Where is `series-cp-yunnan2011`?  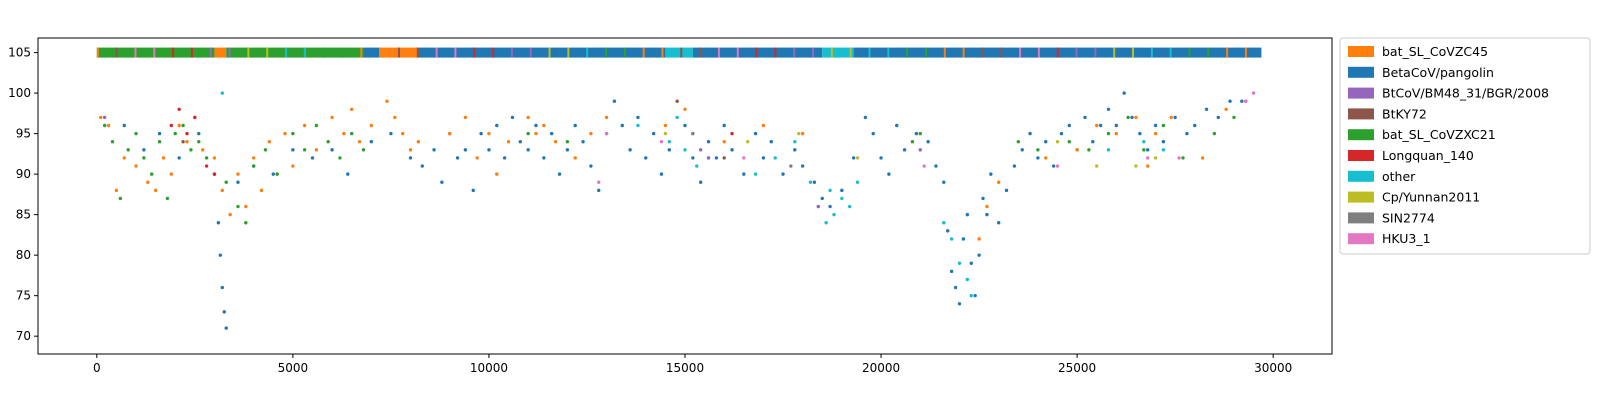 series-cp-yunnan2011 is located at coordinates (910, 149).